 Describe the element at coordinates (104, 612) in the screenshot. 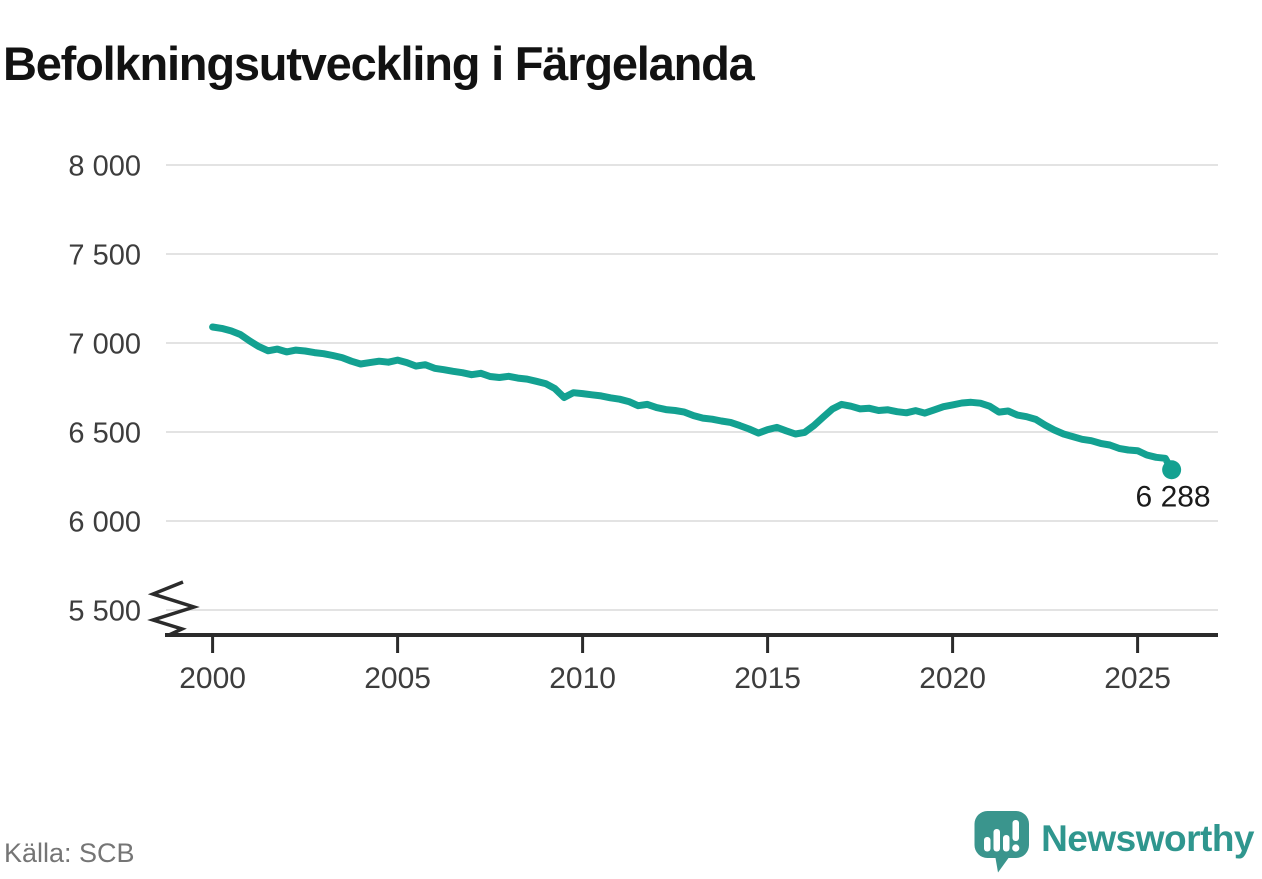

I see `y-tick-label-5500: 5 500` at that location.